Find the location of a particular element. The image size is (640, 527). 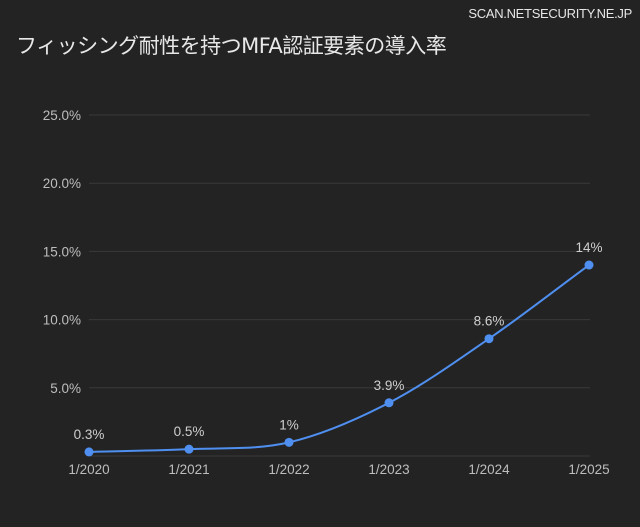

y-tick-label: 10.0% is located at coordinates (62, 320).